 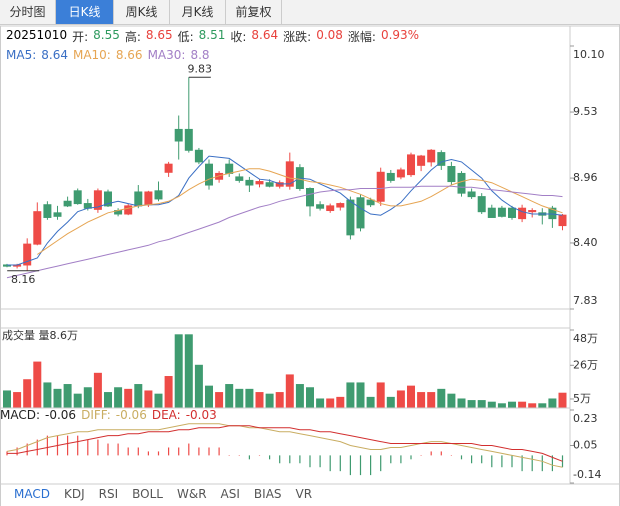 What do you see at coordinates (587, 474) in the screenshot?
I see `y-tick-label: -0.14` at bounding box center [587, 474].